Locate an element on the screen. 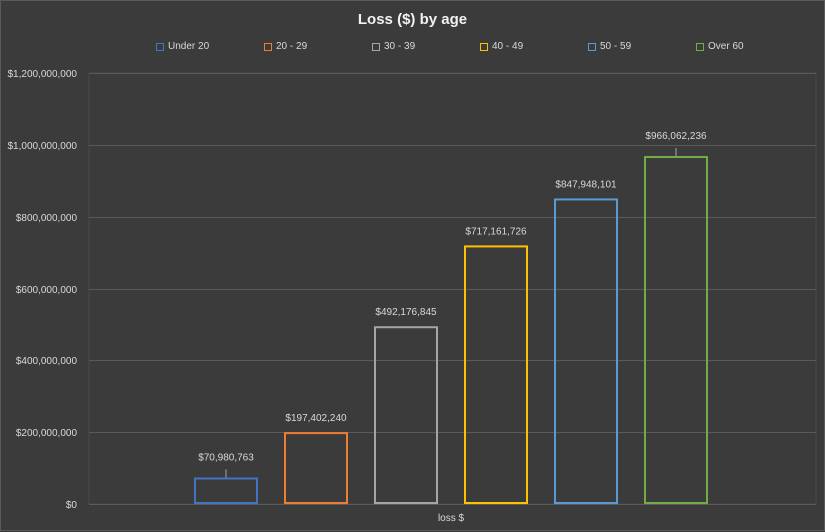  legend-item: Under 20 is located at coordinates (182, 46).